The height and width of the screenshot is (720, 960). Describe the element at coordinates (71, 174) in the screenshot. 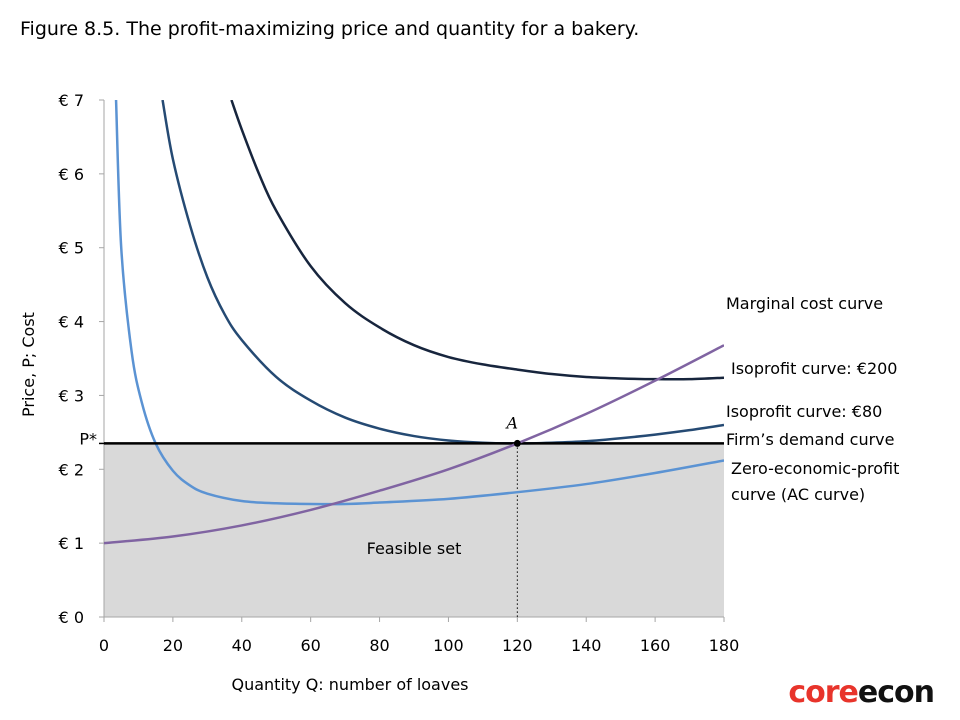

I see `y-tick-label: € 6` at that location.